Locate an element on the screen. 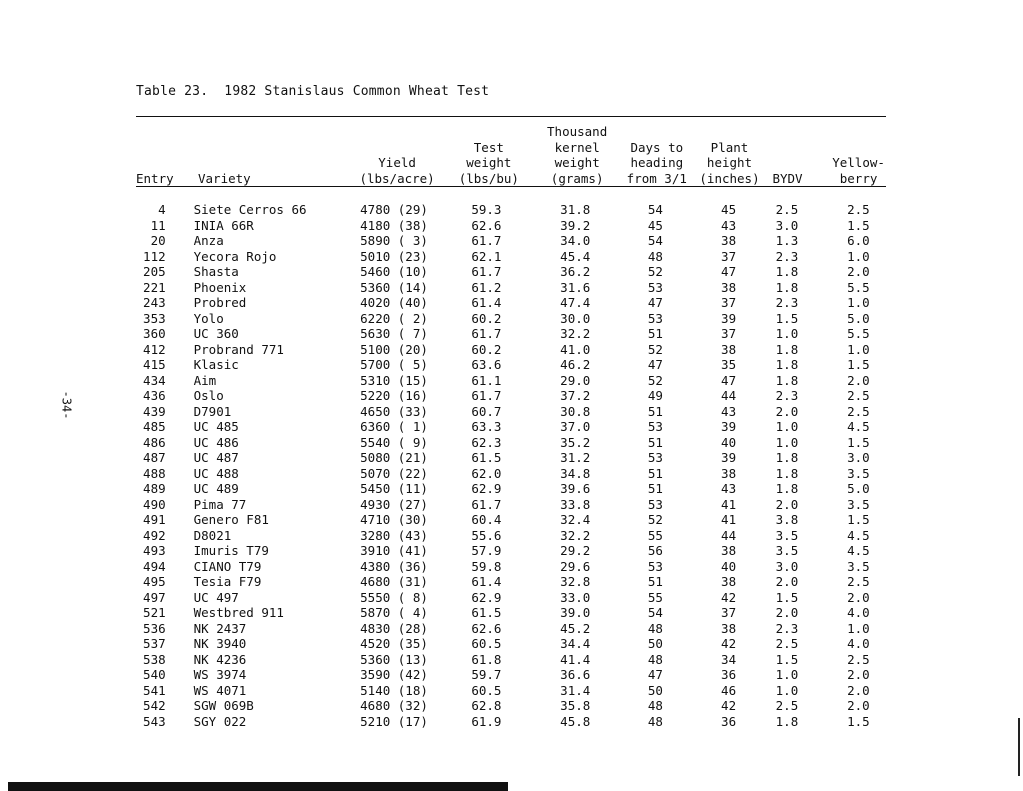 This screenshot has width=1023, height=791. cell-days-to-heading: 47 is located at coordinates (655, 302).